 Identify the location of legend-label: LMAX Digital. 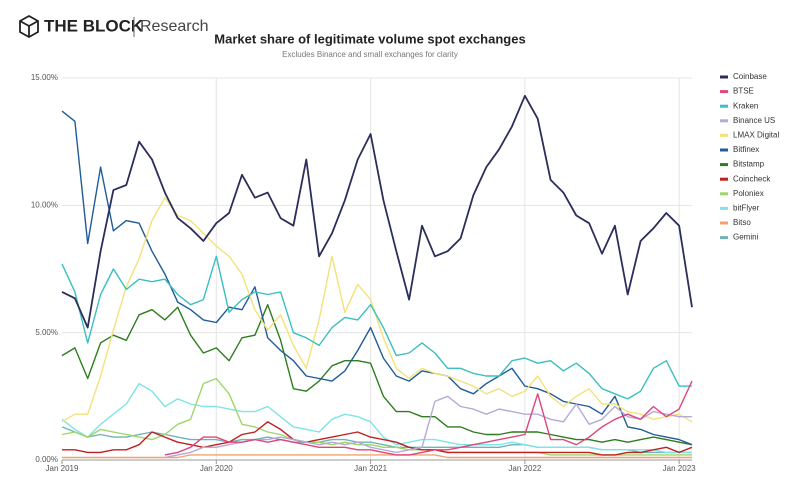
(756, 135).